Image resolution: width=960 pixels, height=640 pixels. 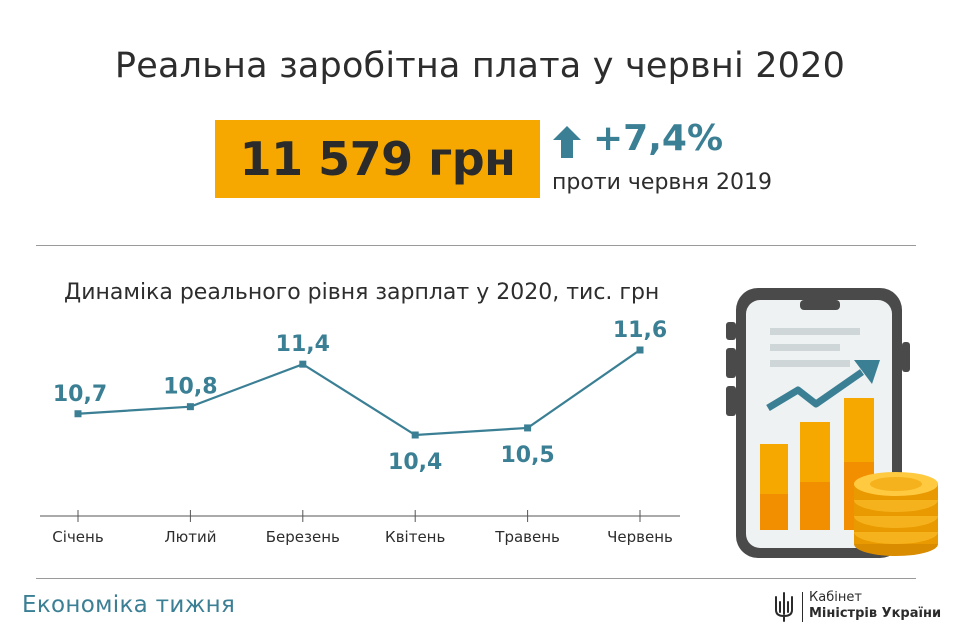 I want to click on logo-text-line1: Кабінет, so click(x=835, y=597).